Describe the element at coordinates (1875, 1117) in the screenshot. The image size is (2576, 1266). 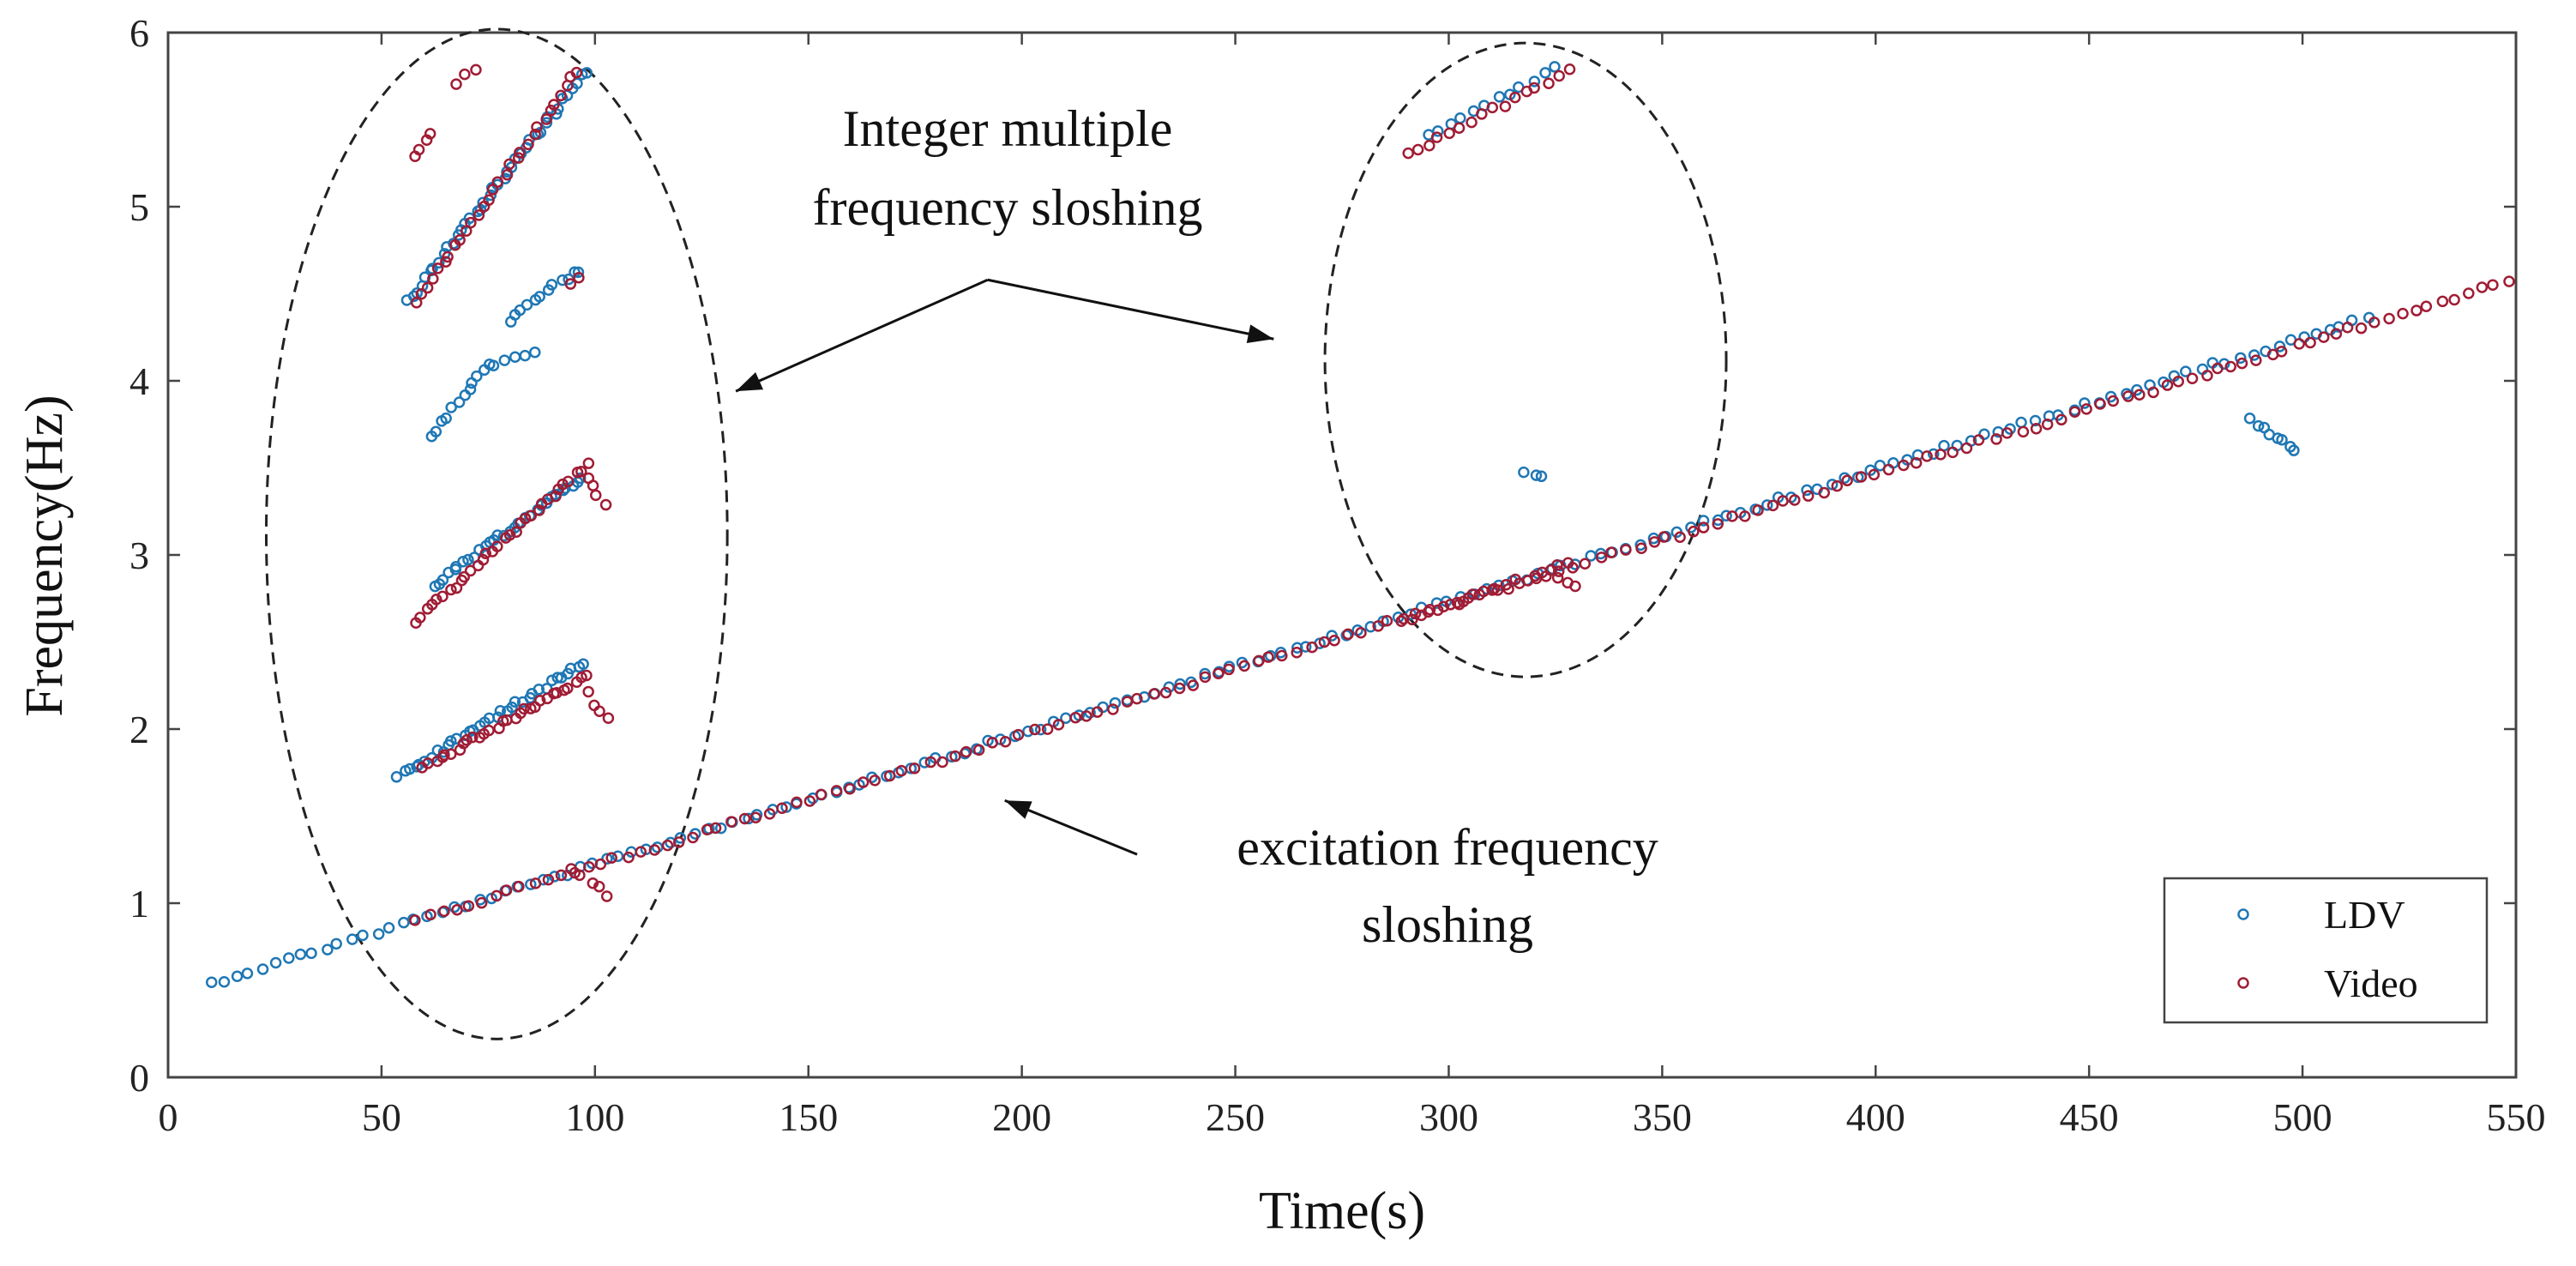
I see `x-tick-label: 400` at that location.